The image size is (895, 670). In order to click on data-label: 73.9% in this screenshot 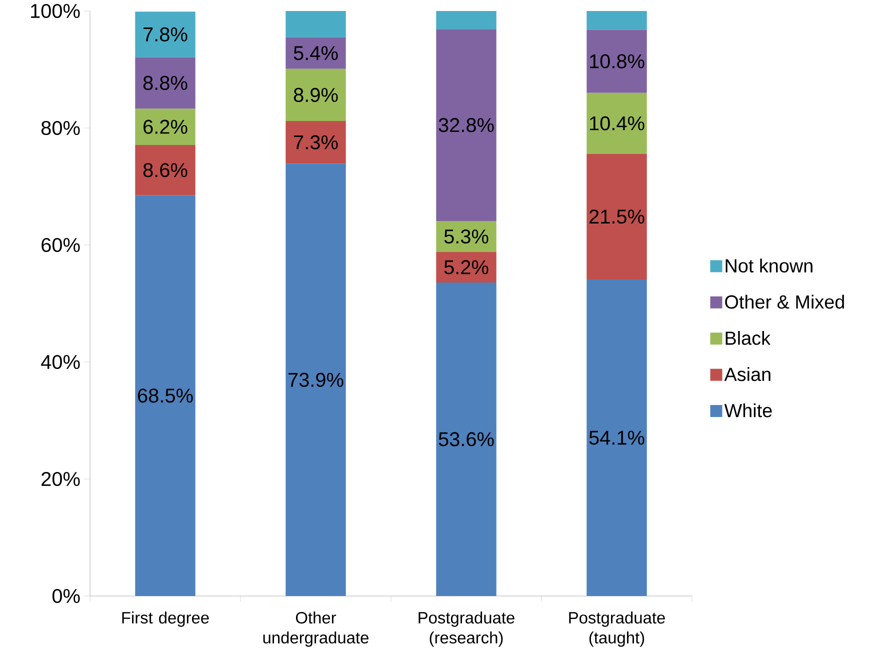, I will do `click(316, 379)`.